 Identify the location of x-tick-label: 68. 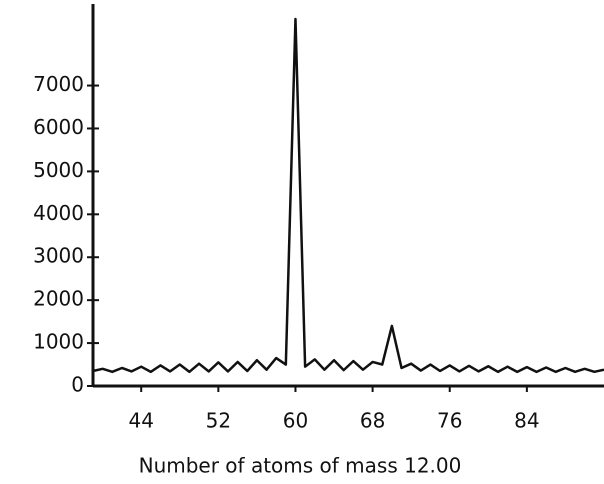
(372, 421).